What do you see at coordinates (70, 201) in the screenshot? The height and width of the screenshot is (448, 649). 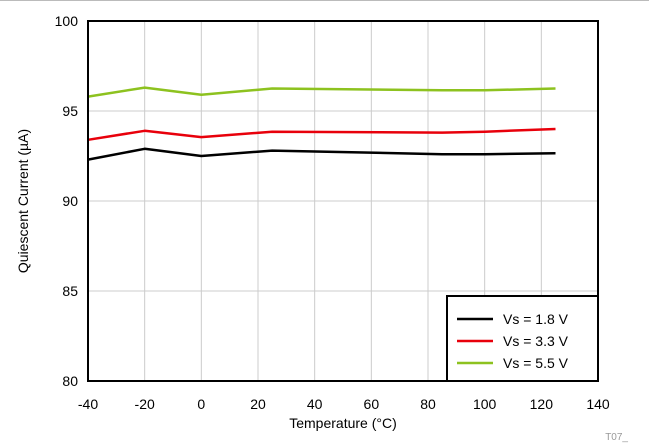 I see `y-tick-label: 90` at bounding box center [70, 201].